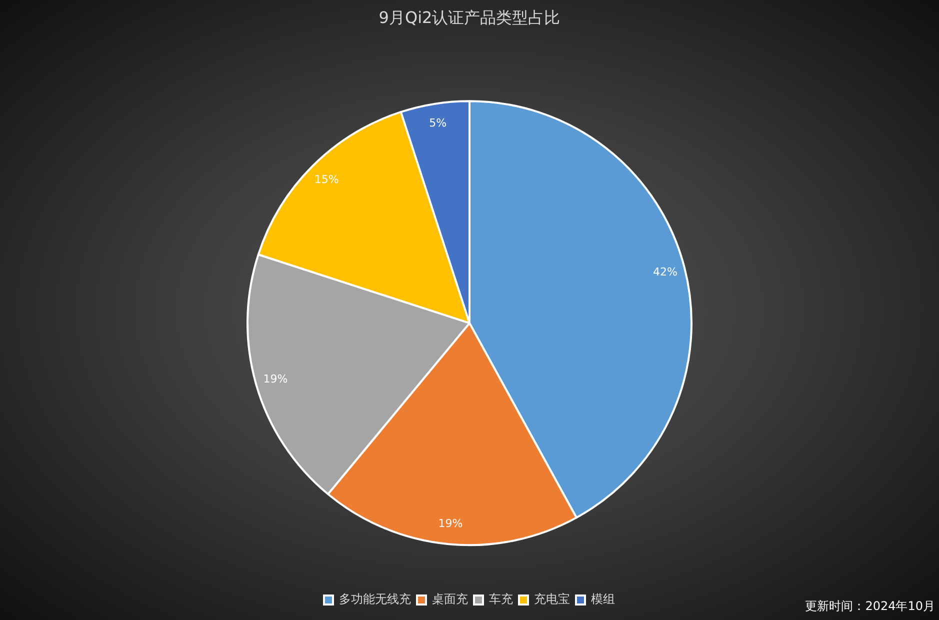  I want to click on data-label: 5%, so click(438, 123).